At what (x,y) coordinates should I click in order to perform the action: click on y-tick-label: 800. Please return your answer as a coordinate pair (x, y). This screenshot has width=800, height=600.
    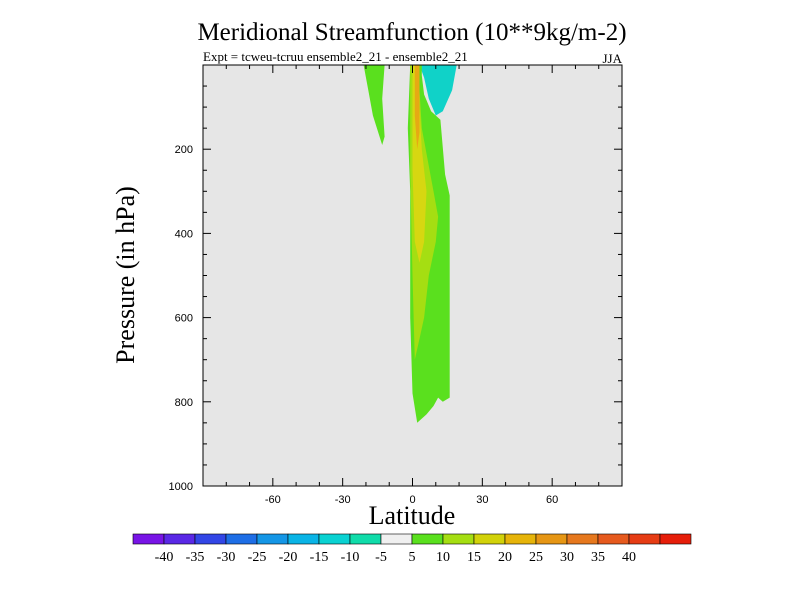
    Looking at the image, I should click on (184, 403).